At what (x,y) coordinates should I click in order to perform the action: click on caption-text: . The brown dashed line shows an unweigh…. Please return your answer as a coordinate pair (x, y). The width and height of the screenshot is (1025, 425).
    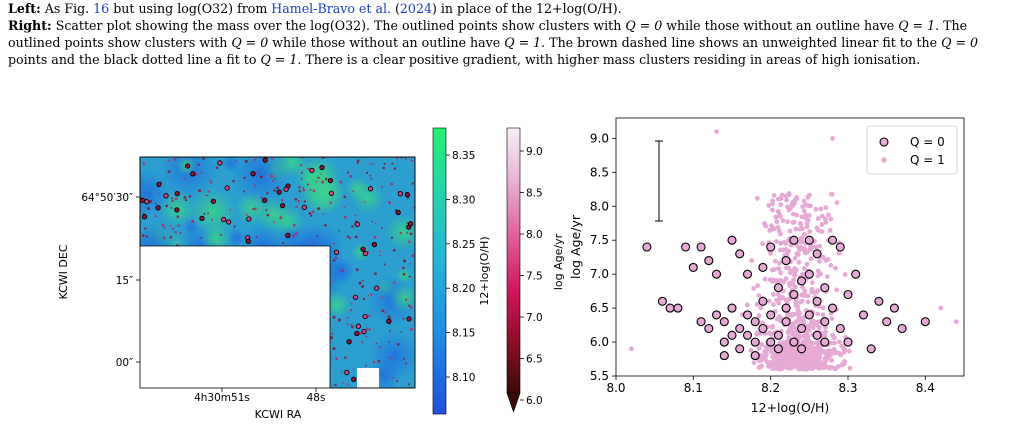
    Looking at the image, I should click on (741, 42).